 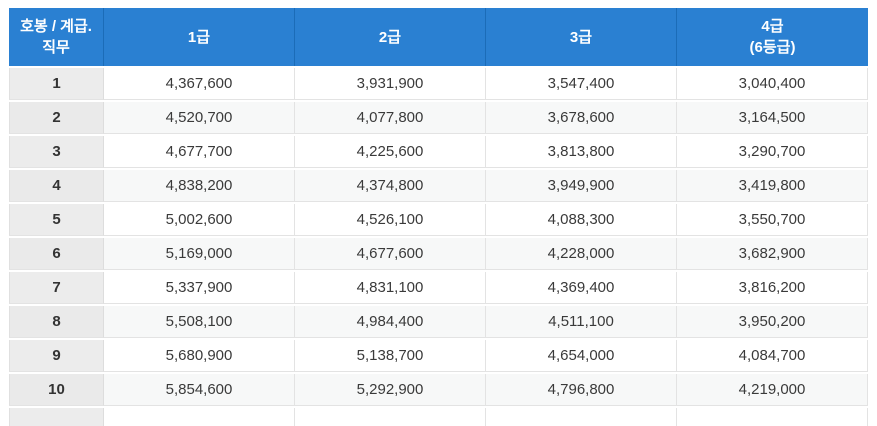 What do you see at coordinates (581, 254) in the screenshot?
I see `salary-value: 4,228,000` at bounding box center [581, 254].